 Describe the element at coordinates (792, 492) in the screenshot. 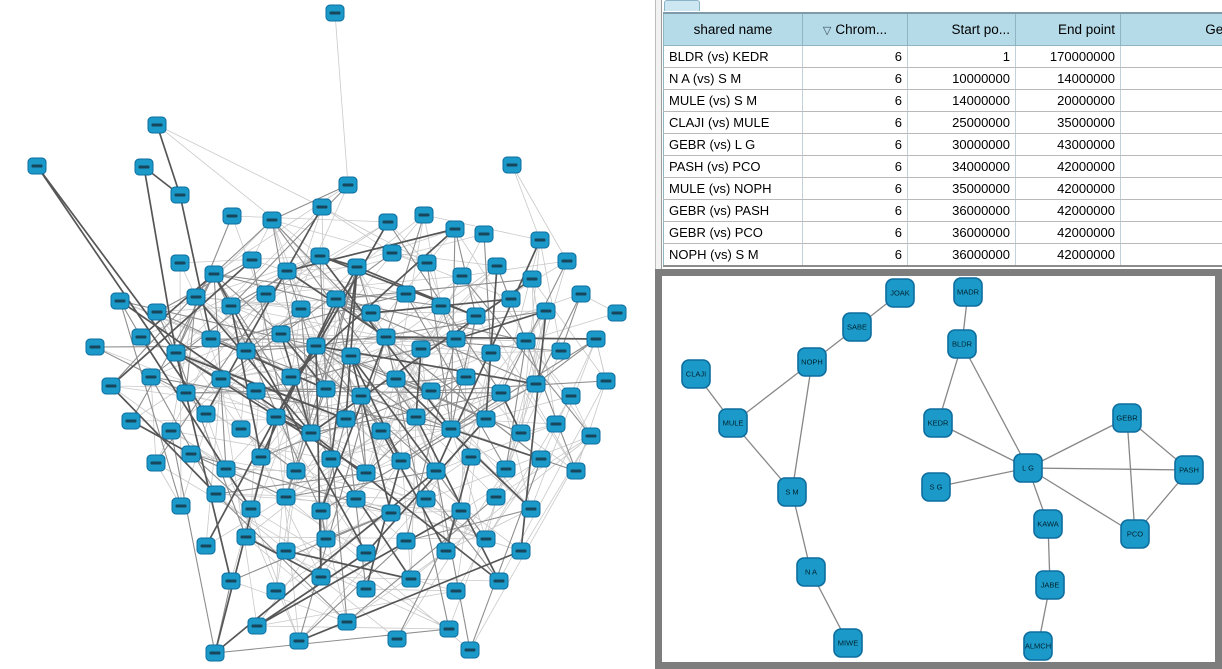

I see `network-node: S M` at that location.